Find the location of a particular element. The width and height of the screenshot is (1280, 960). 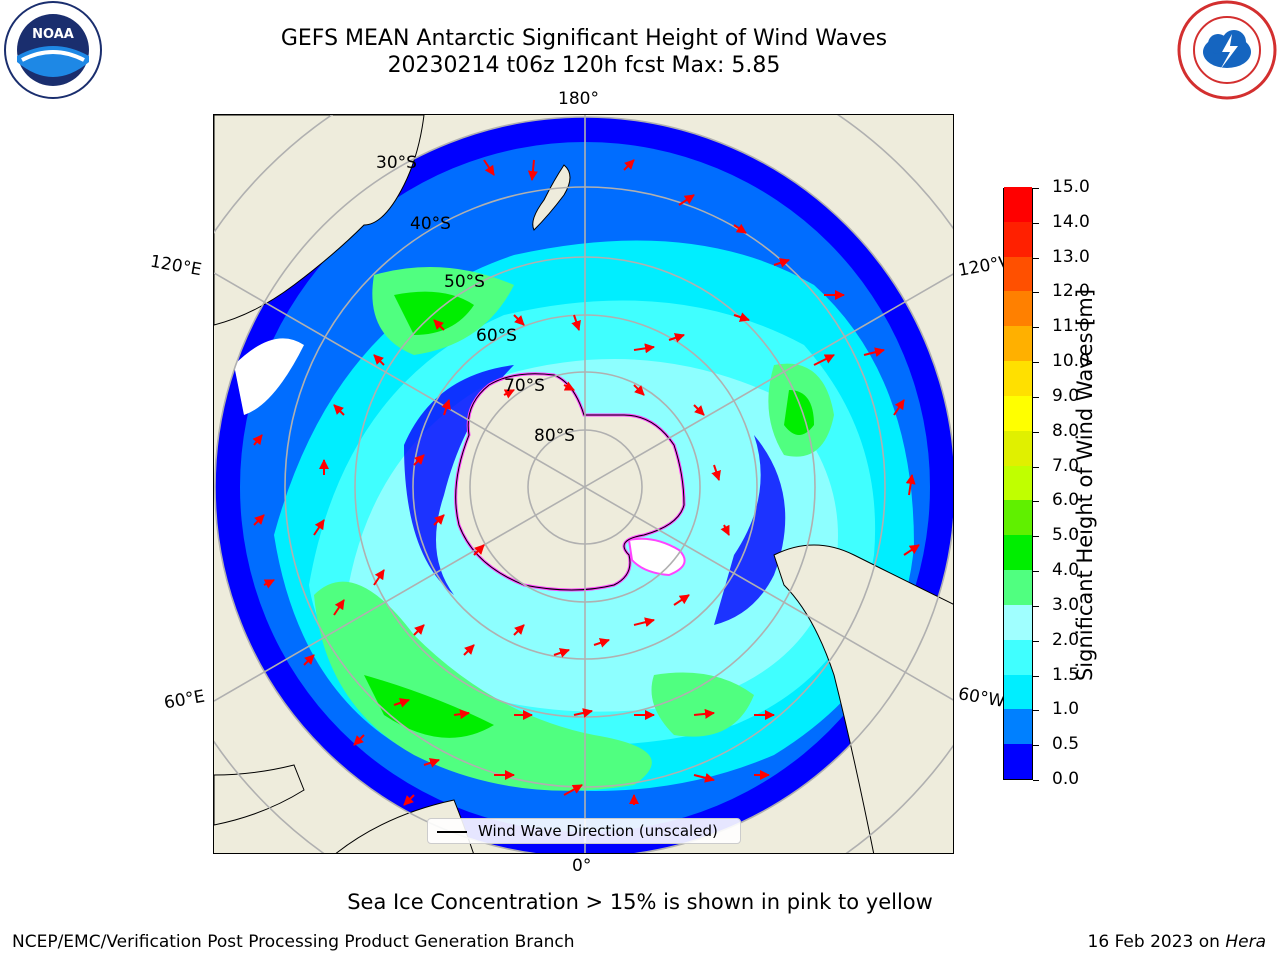

colorbar-tick-label: 9.0 is located at coordinates (1066, 395).